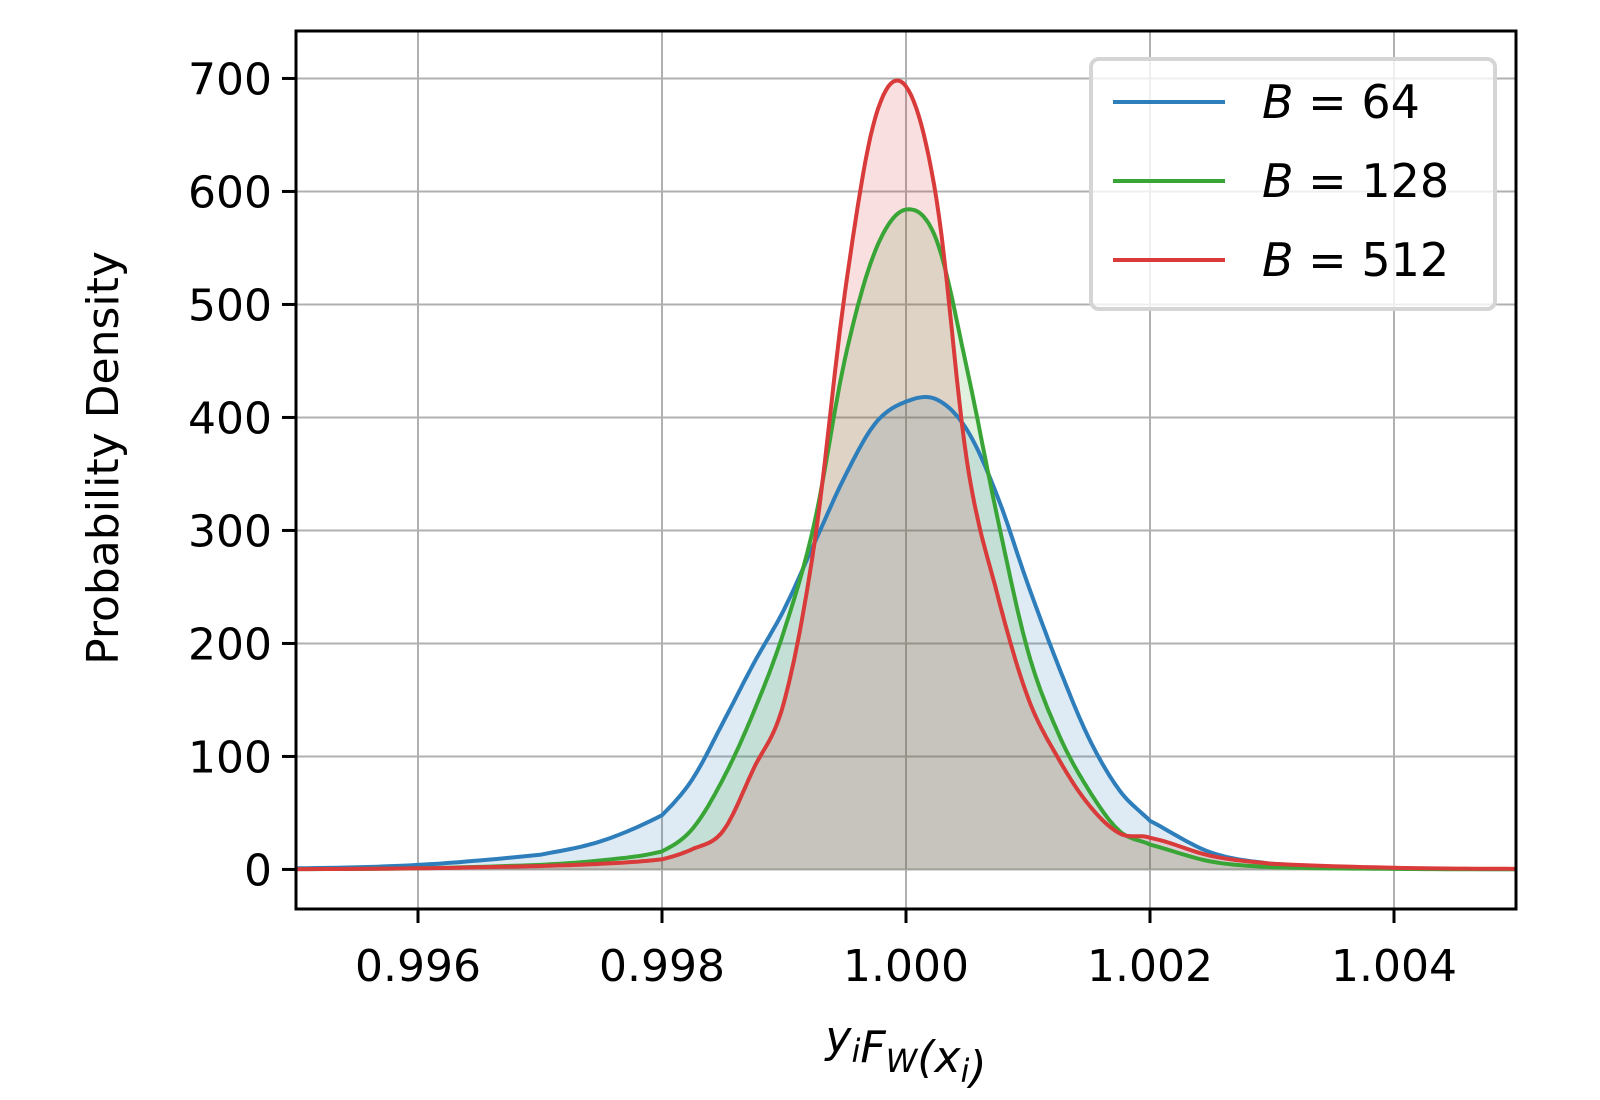 The image size is (1600, 1100). What do you see at coordinates (230, 531) in the screenshot?
I see `y-tick-label: 300` at bounding box center [230, 531].